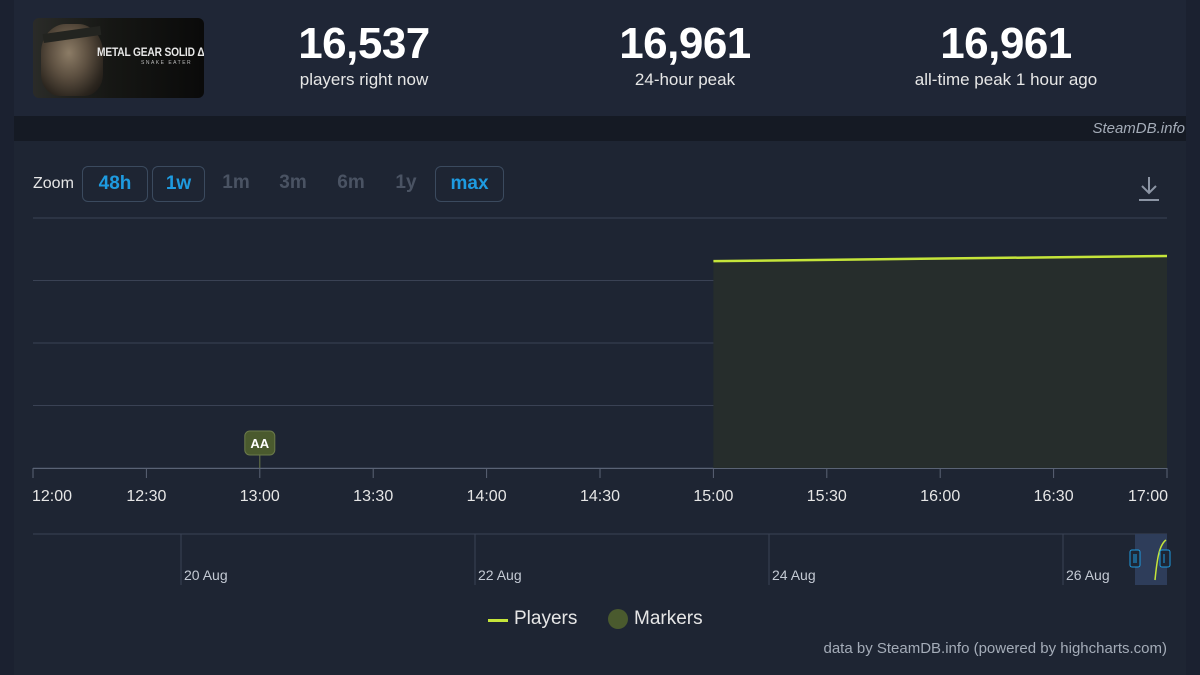  Describe the element at coordinates (500, 575) in the screenshot. I see `navigator-date-label: 22 Aug` at that location.